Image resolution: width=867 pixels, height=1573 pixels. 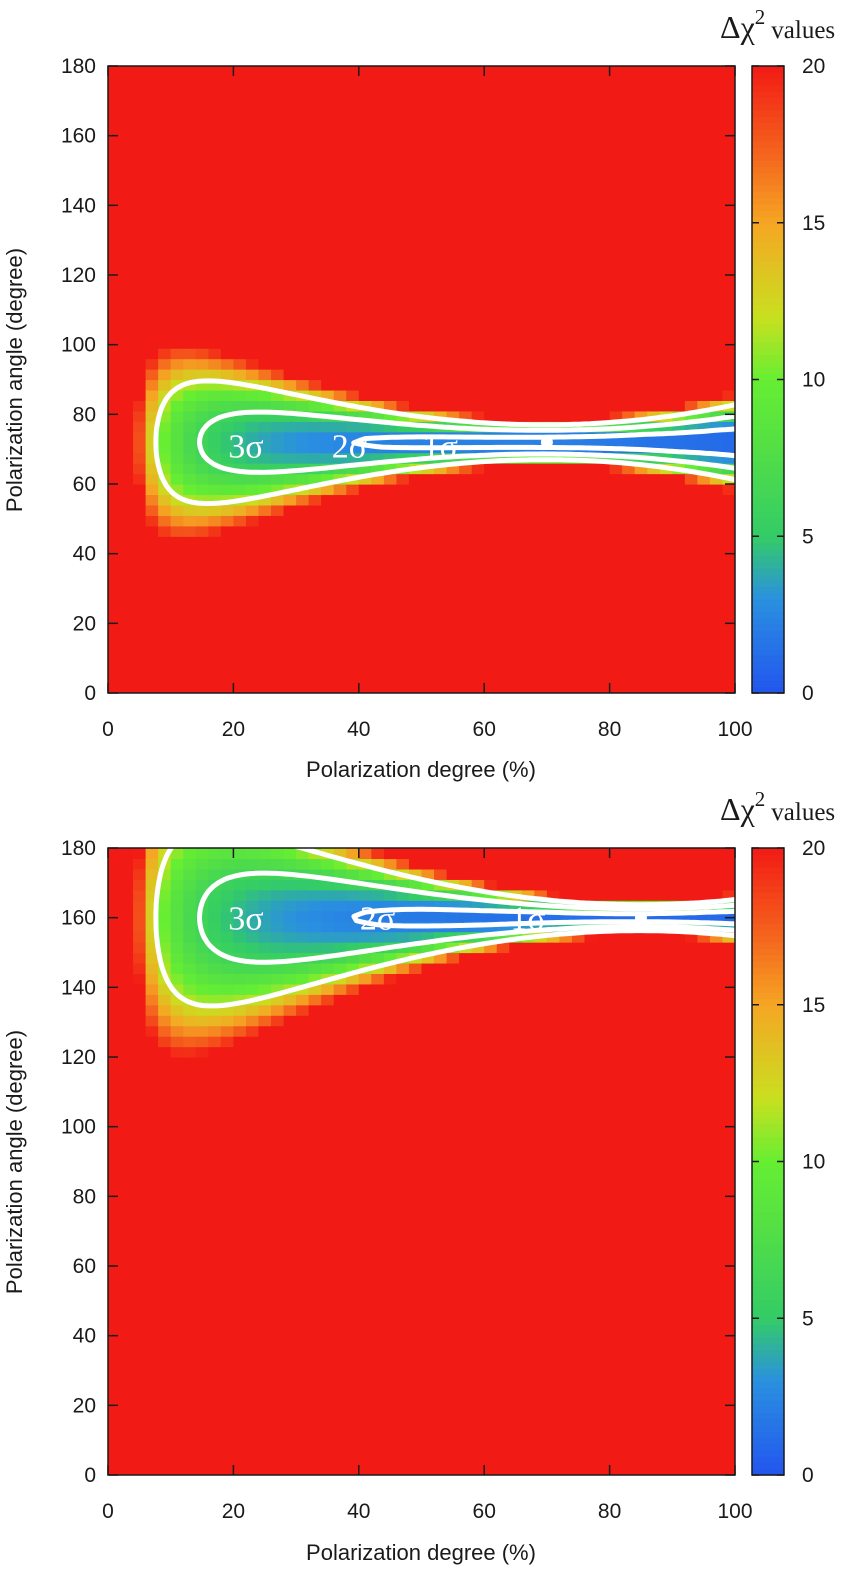 I want to click on x-tick-label: 40, so click(x=358, y=729).